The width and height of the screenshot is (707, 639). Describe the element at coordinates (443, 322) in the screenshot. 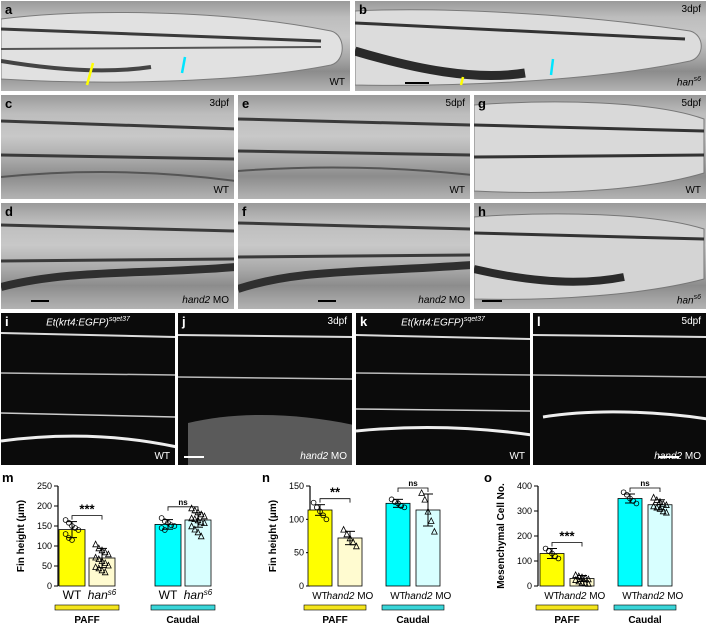

I see `transgene-label: Et(krt4:EGFP)sqet37` at that location.